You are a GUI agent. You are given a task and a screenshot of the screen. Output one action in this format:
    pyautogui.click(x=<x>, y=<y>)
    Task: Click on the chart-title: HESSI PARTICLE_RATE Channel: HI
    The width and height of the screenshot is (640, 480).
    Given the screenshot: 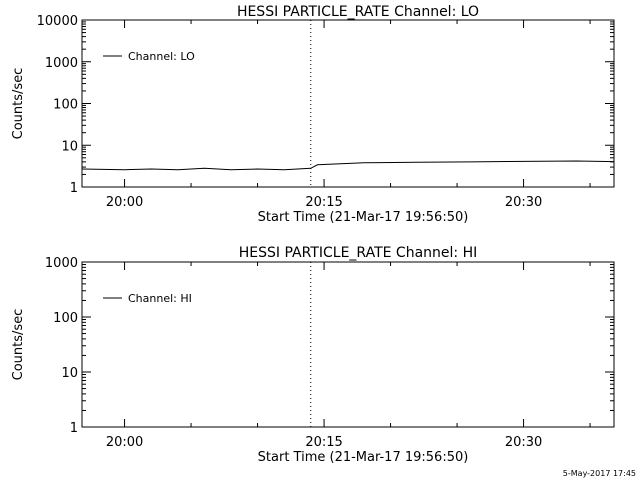 What is the action you would take?
    pyautogui.click(x=358, y=253)
    